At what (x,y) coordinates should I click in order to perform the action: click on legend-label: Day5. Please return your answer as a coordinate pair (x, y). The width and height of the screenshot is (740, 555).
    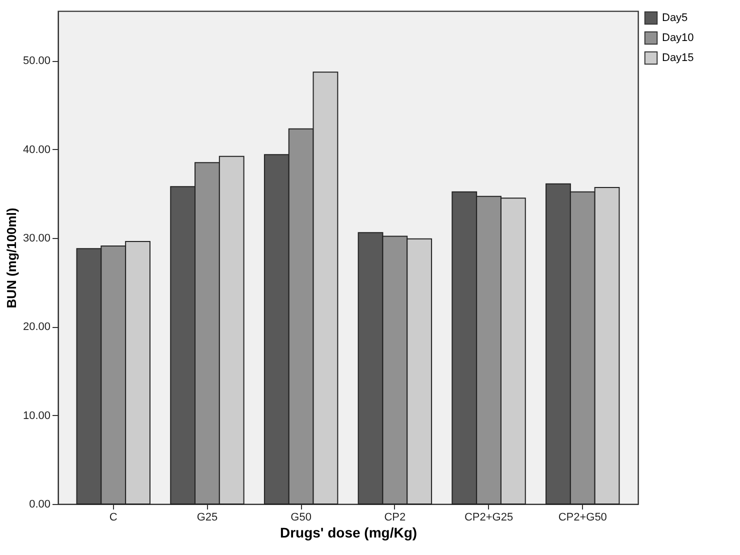
    Looking at the image, I should click on (675, 18).